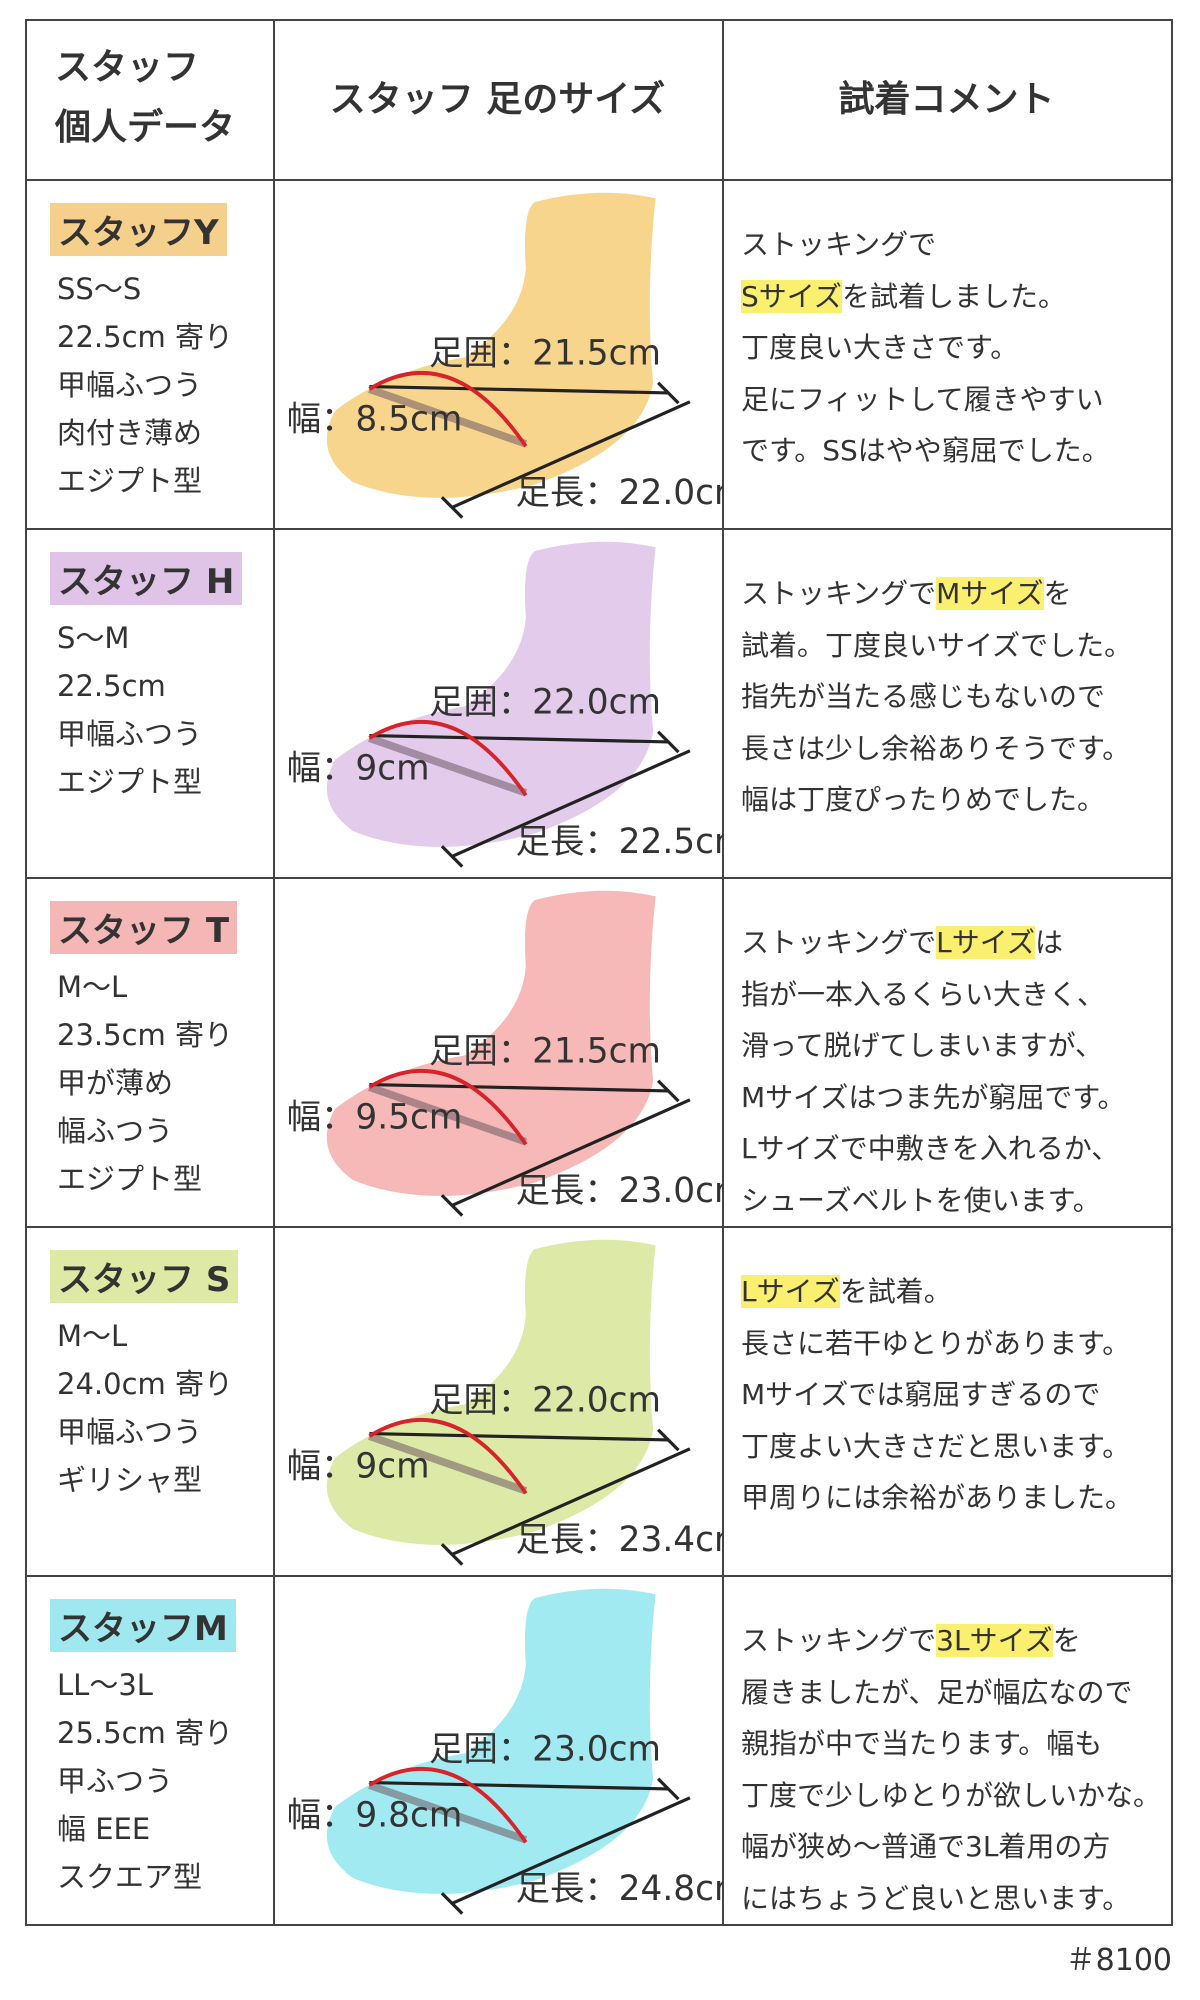 The height and width of the screenshot is (2000, 1200). I want to click on comment-text: 丁度良い大きさです。, so click(880, 347).